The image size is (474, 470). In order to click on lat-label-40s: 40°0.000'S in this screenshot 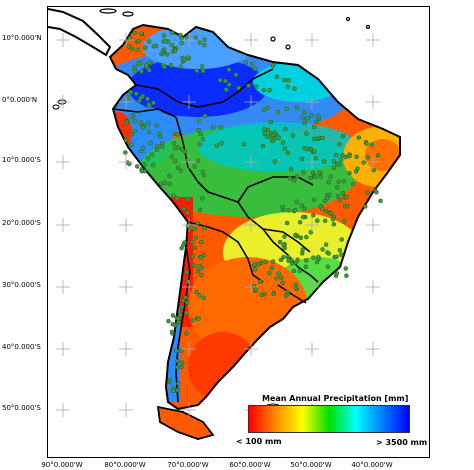, I will do `click(21, 347)`.